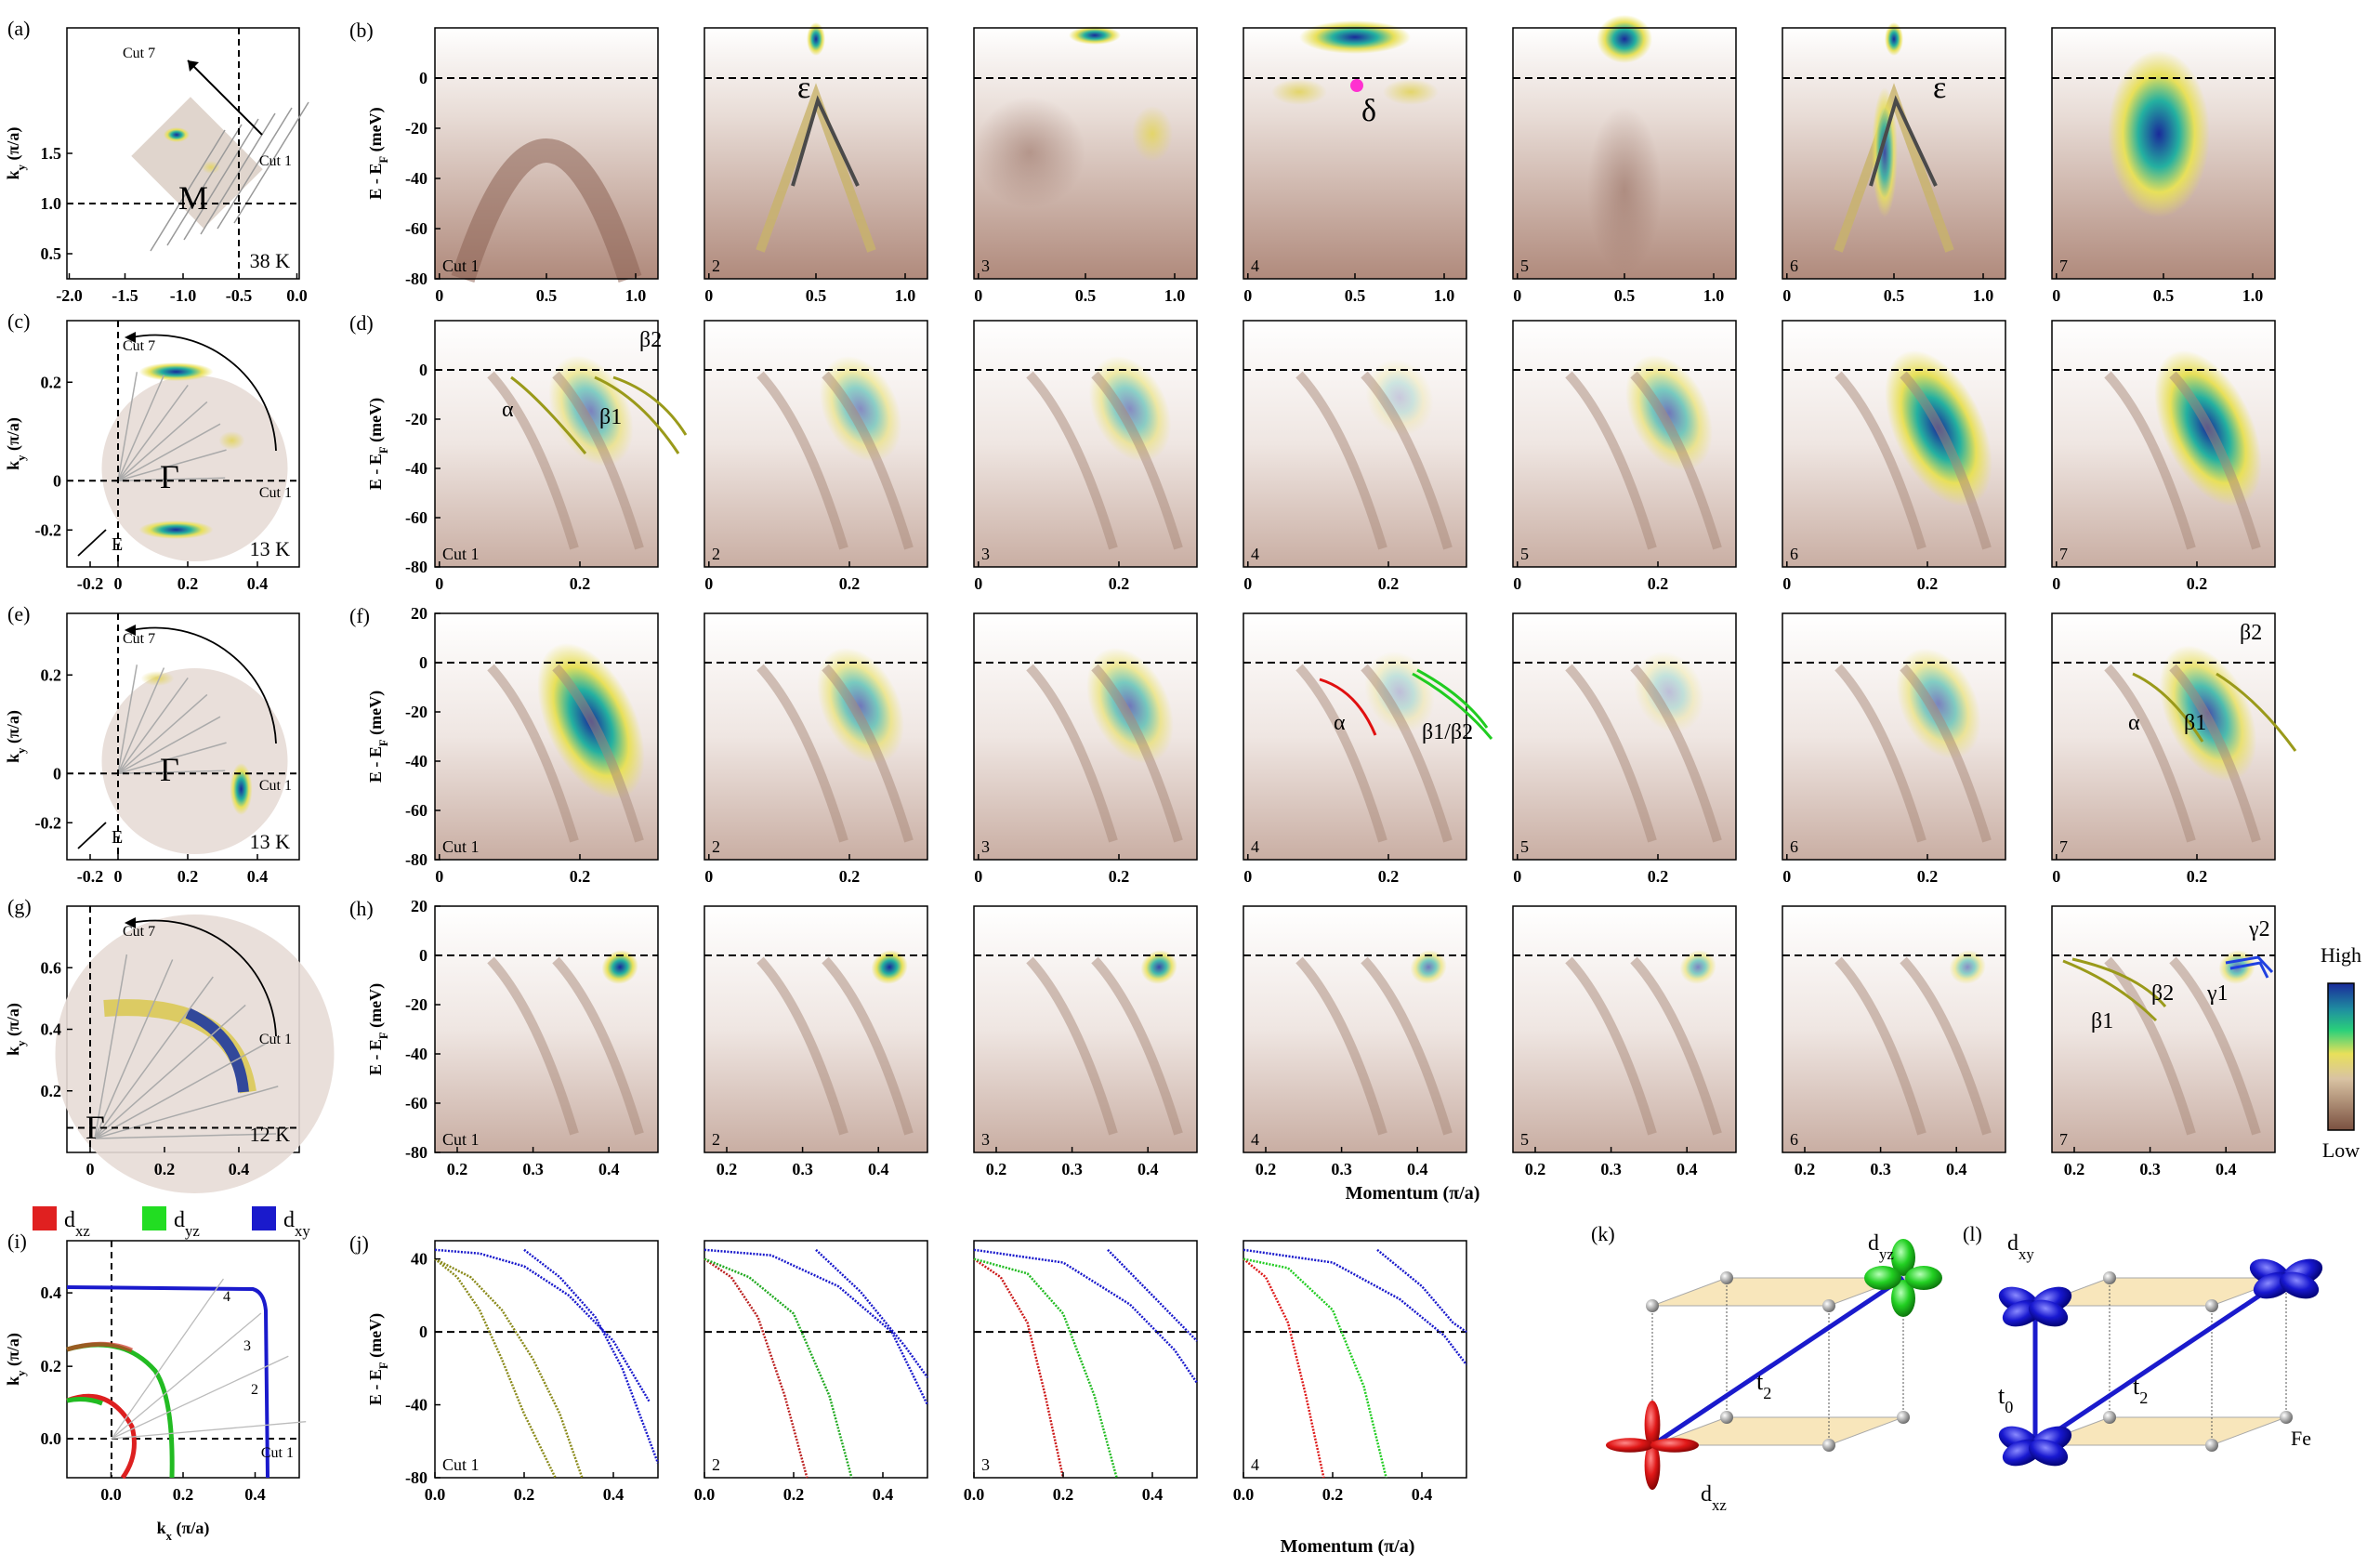  I want to click on arpes-panel: 0.2 0.3 0.4 6, so click(1894, 1041).